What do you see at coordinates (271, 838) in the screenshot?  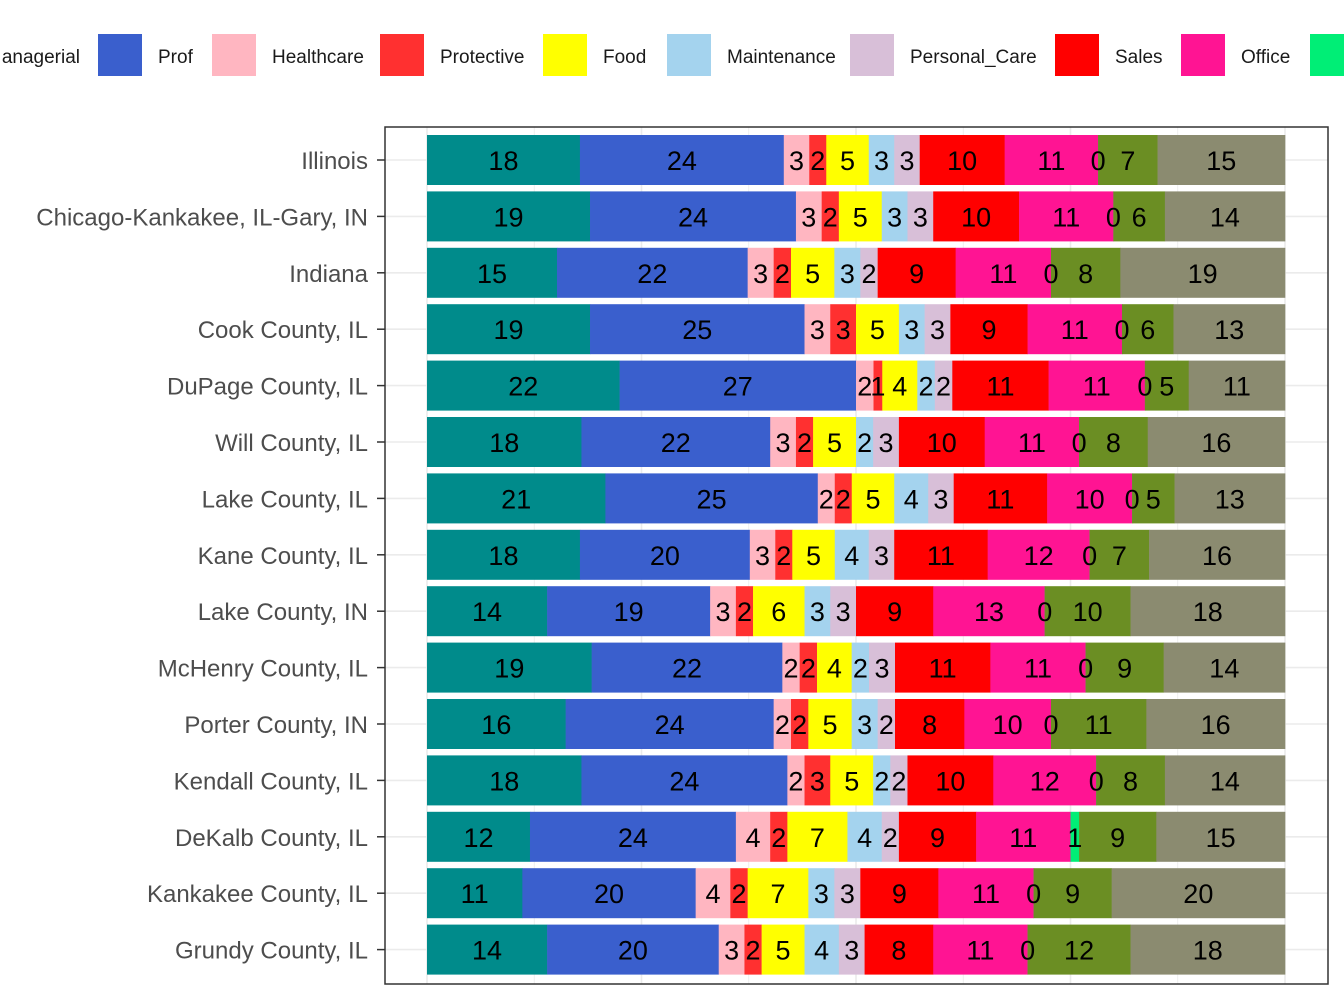 I see `y-tick-label: DeKalb County, IL` at bounding box center [271, 838].